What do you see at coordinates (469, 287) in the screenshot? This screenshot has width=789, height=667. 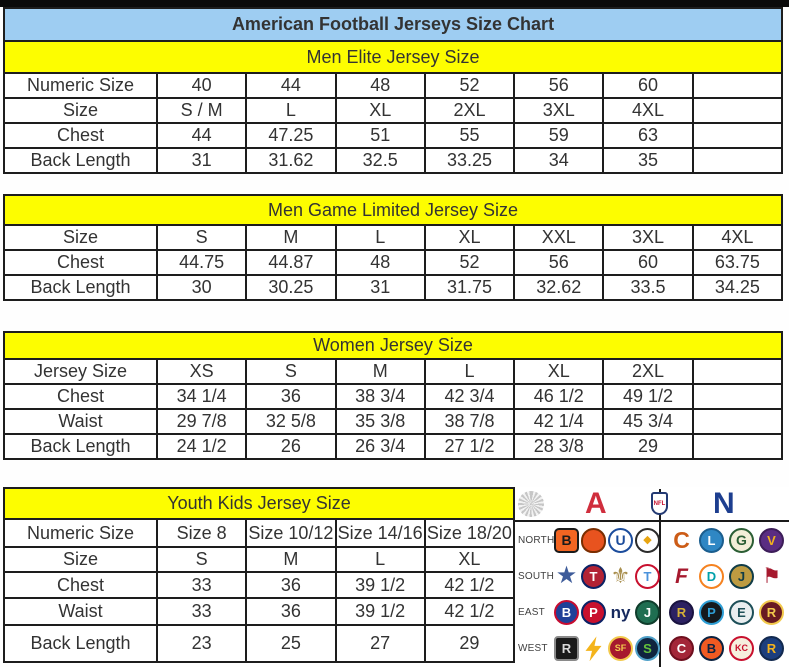 I see `value-cell: 31.75` at bounding box center [469, 287].